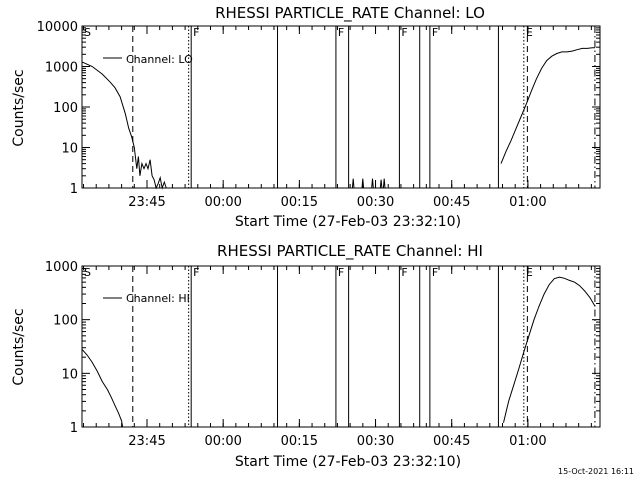 The image size is (640, 480). Describe the element at coordinates (596, 471) in the screenshot. I see `timestamp: 15-Oct-2021 16:11` at that location.